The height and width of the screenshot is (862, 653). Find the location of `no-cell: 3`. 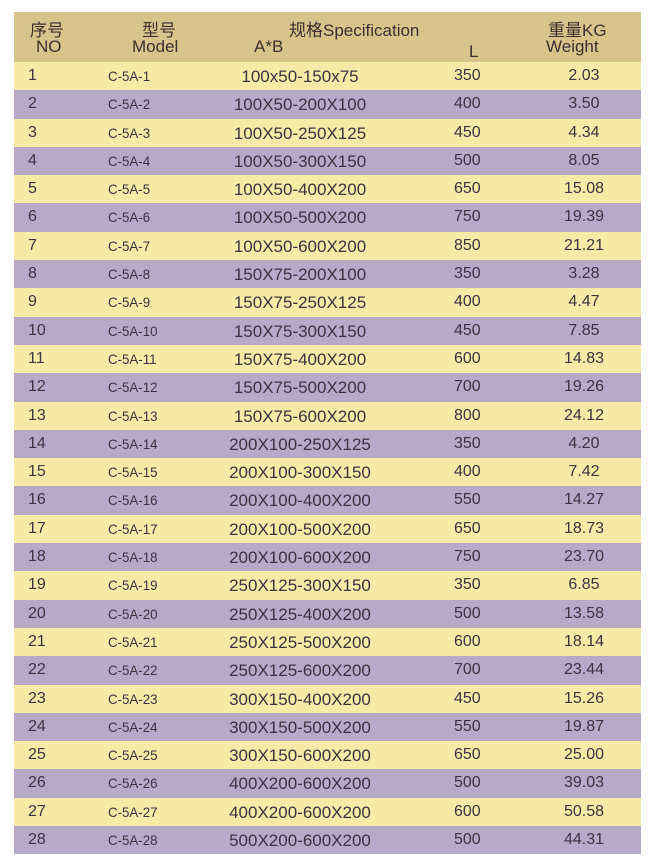

no-cell: 3 is located at coordinates (32, 132).